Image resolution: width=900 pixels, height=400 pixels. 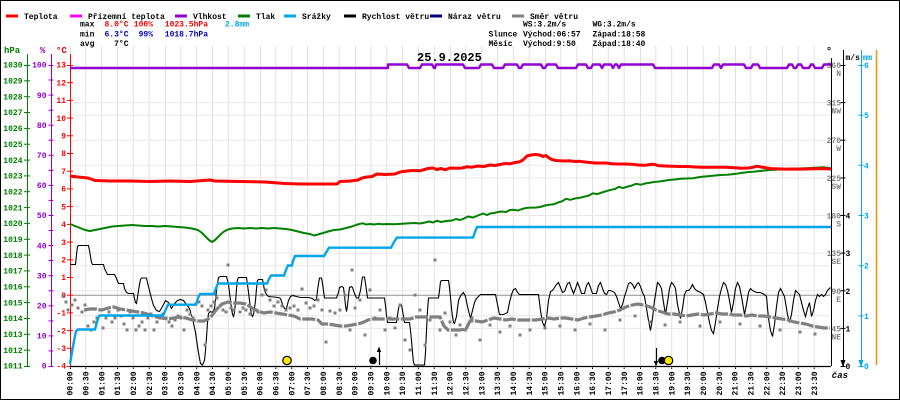 I want to click on svg-text: 15:30, so click(x=561, y=383).